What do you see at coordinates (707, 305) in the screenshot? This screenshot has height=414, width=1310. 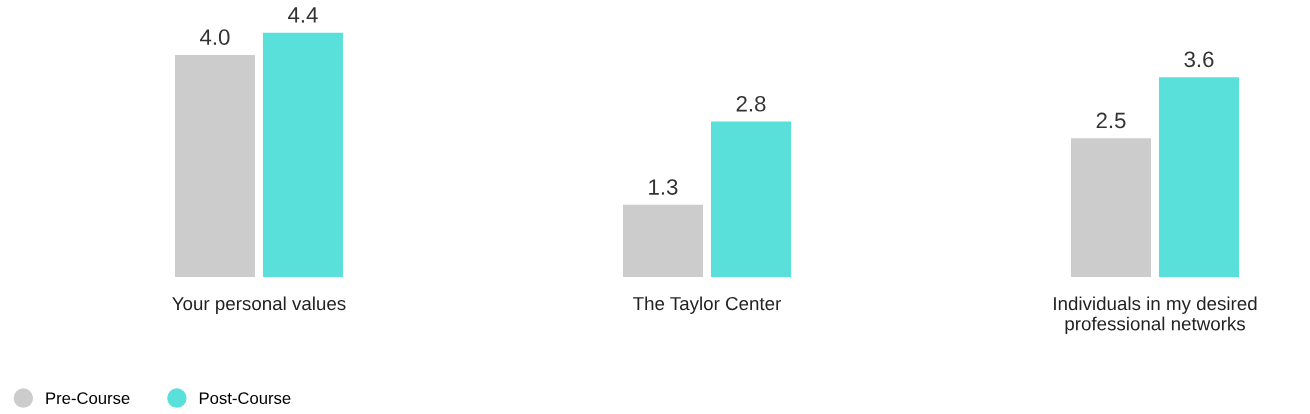 I see `x-tick-label: The Taylor Center` at bounding box center [707, 305].